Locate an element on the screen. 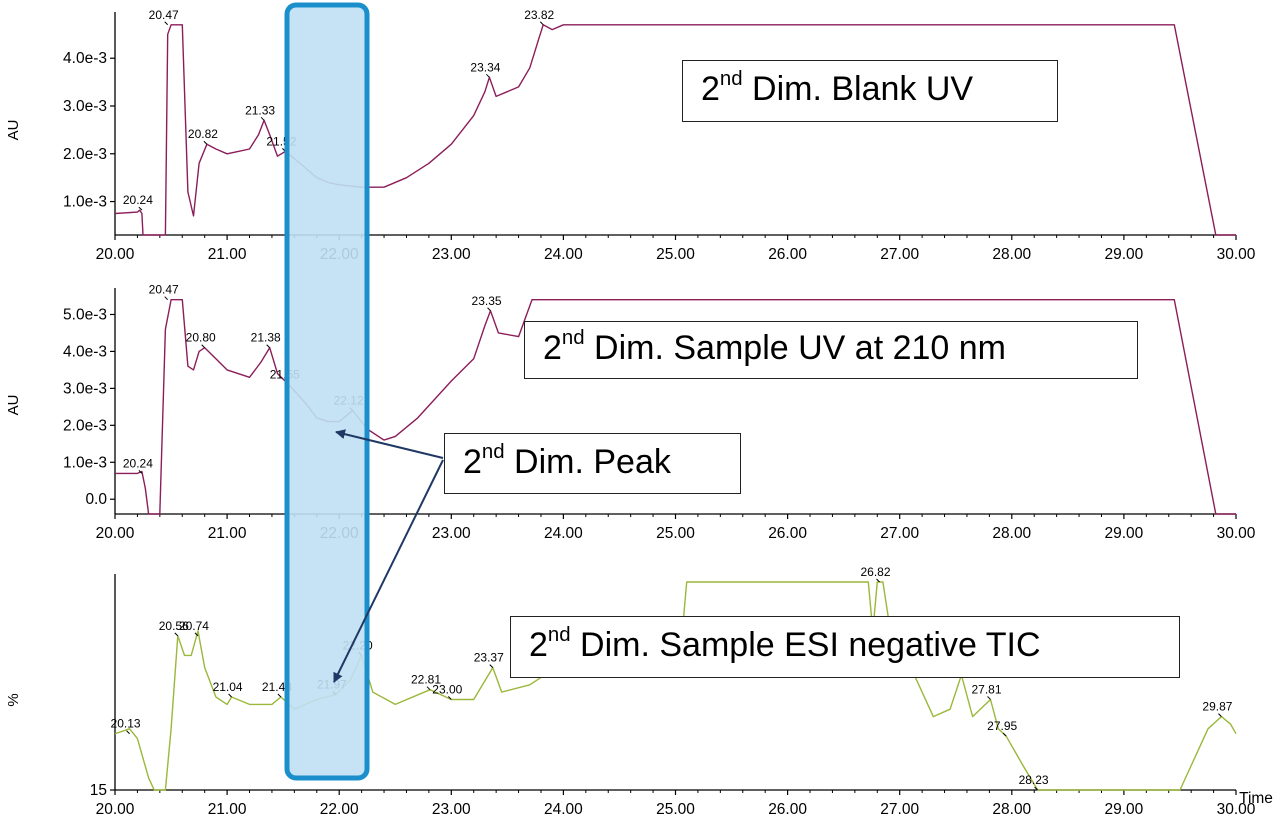  y-tick-label: 2.0e-3 is located at coordinates (85, 154).